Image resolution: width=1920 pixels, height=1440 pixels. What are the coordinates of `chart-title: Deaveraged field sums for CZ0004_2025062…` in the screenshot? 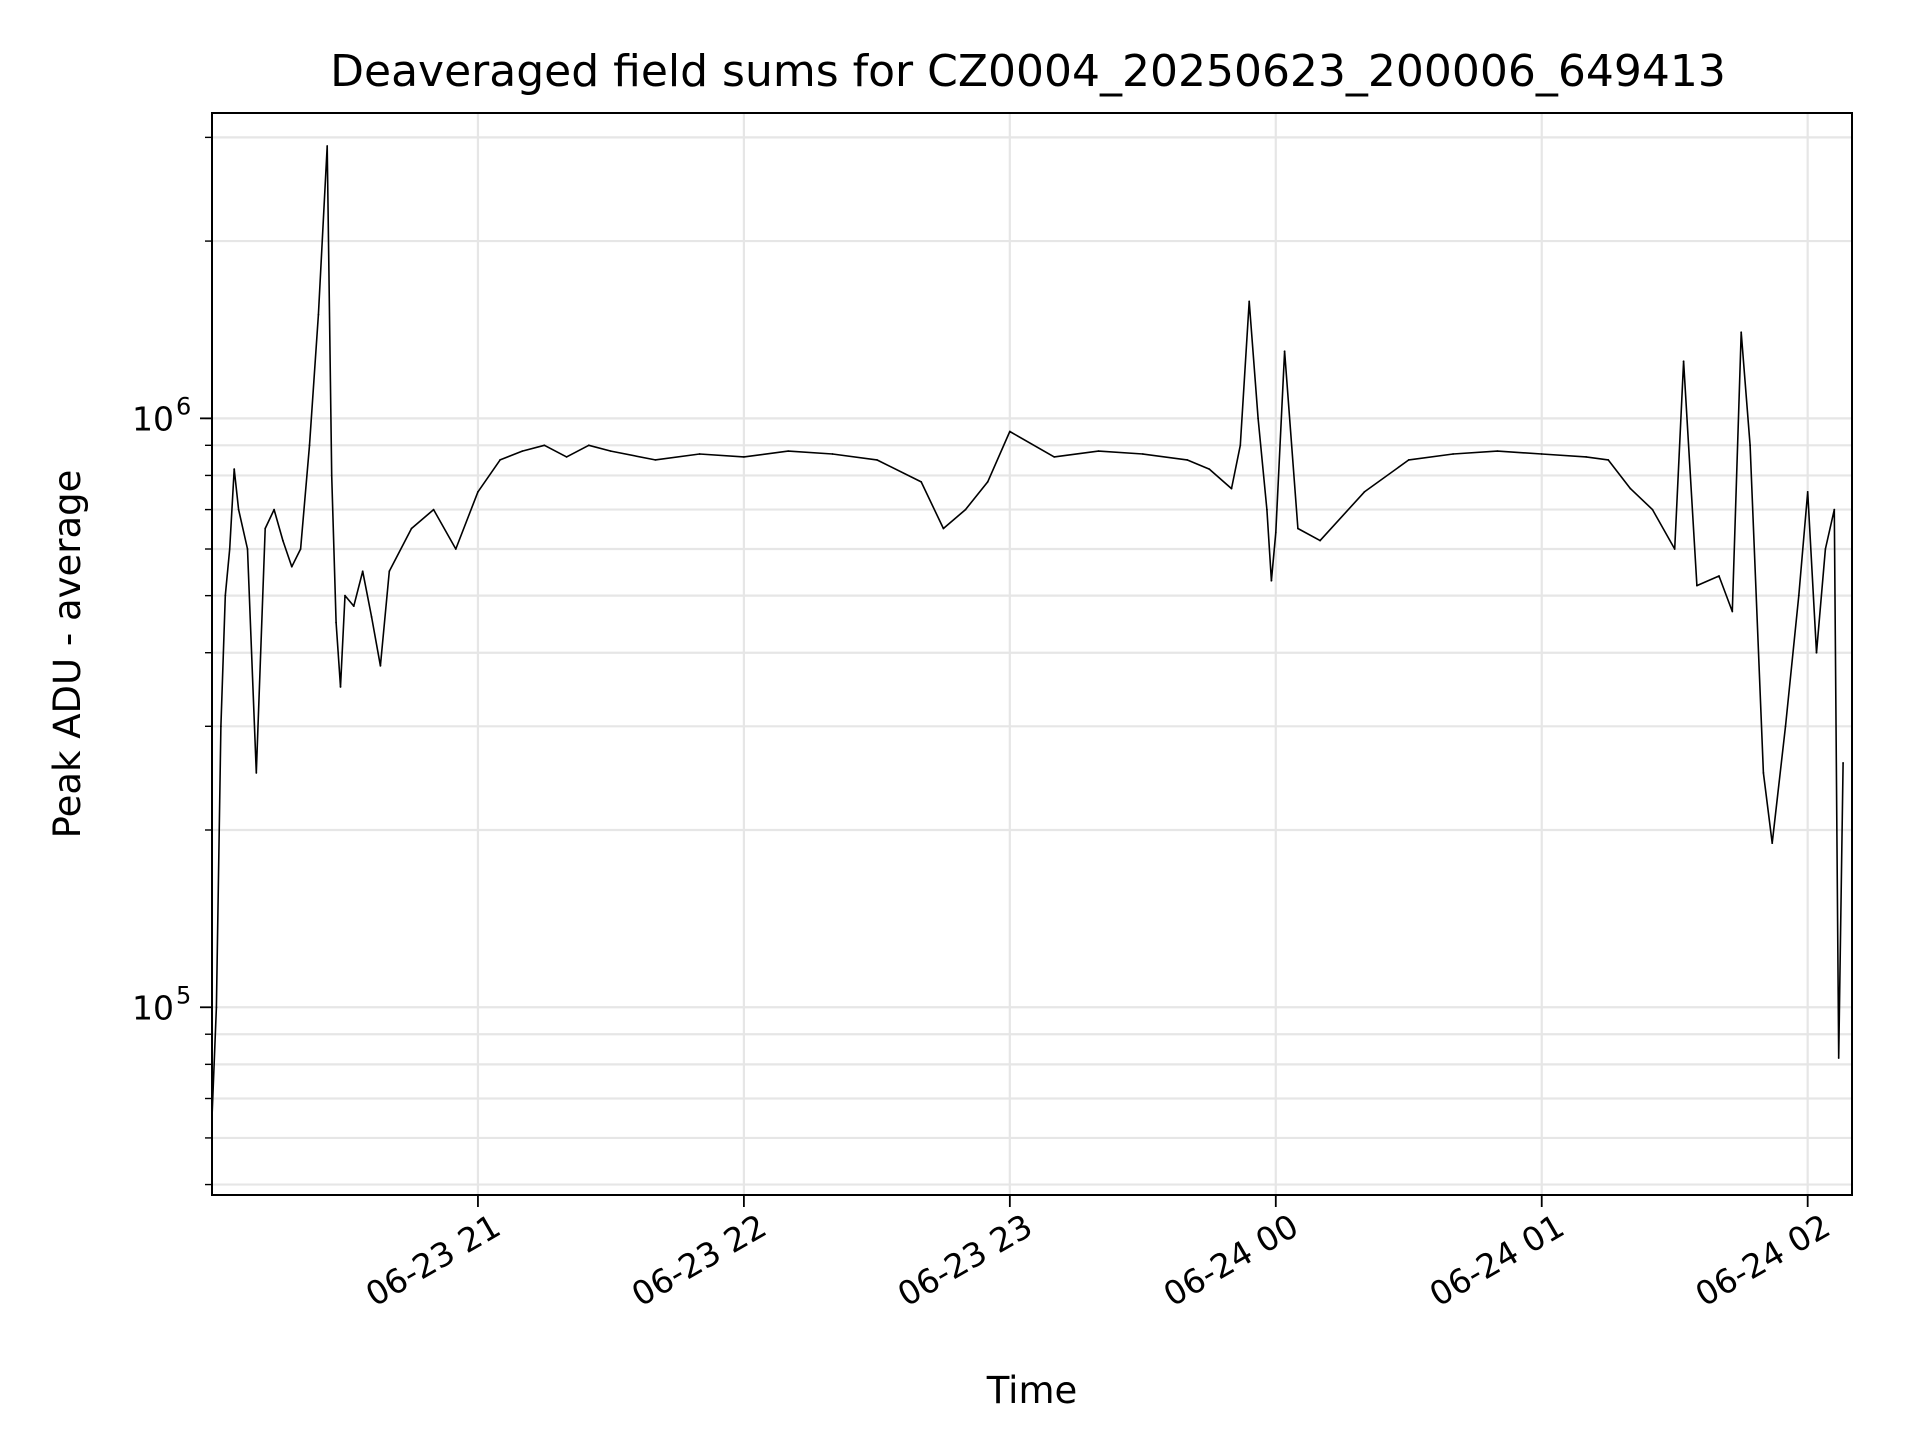 It's located at (1028, 71).